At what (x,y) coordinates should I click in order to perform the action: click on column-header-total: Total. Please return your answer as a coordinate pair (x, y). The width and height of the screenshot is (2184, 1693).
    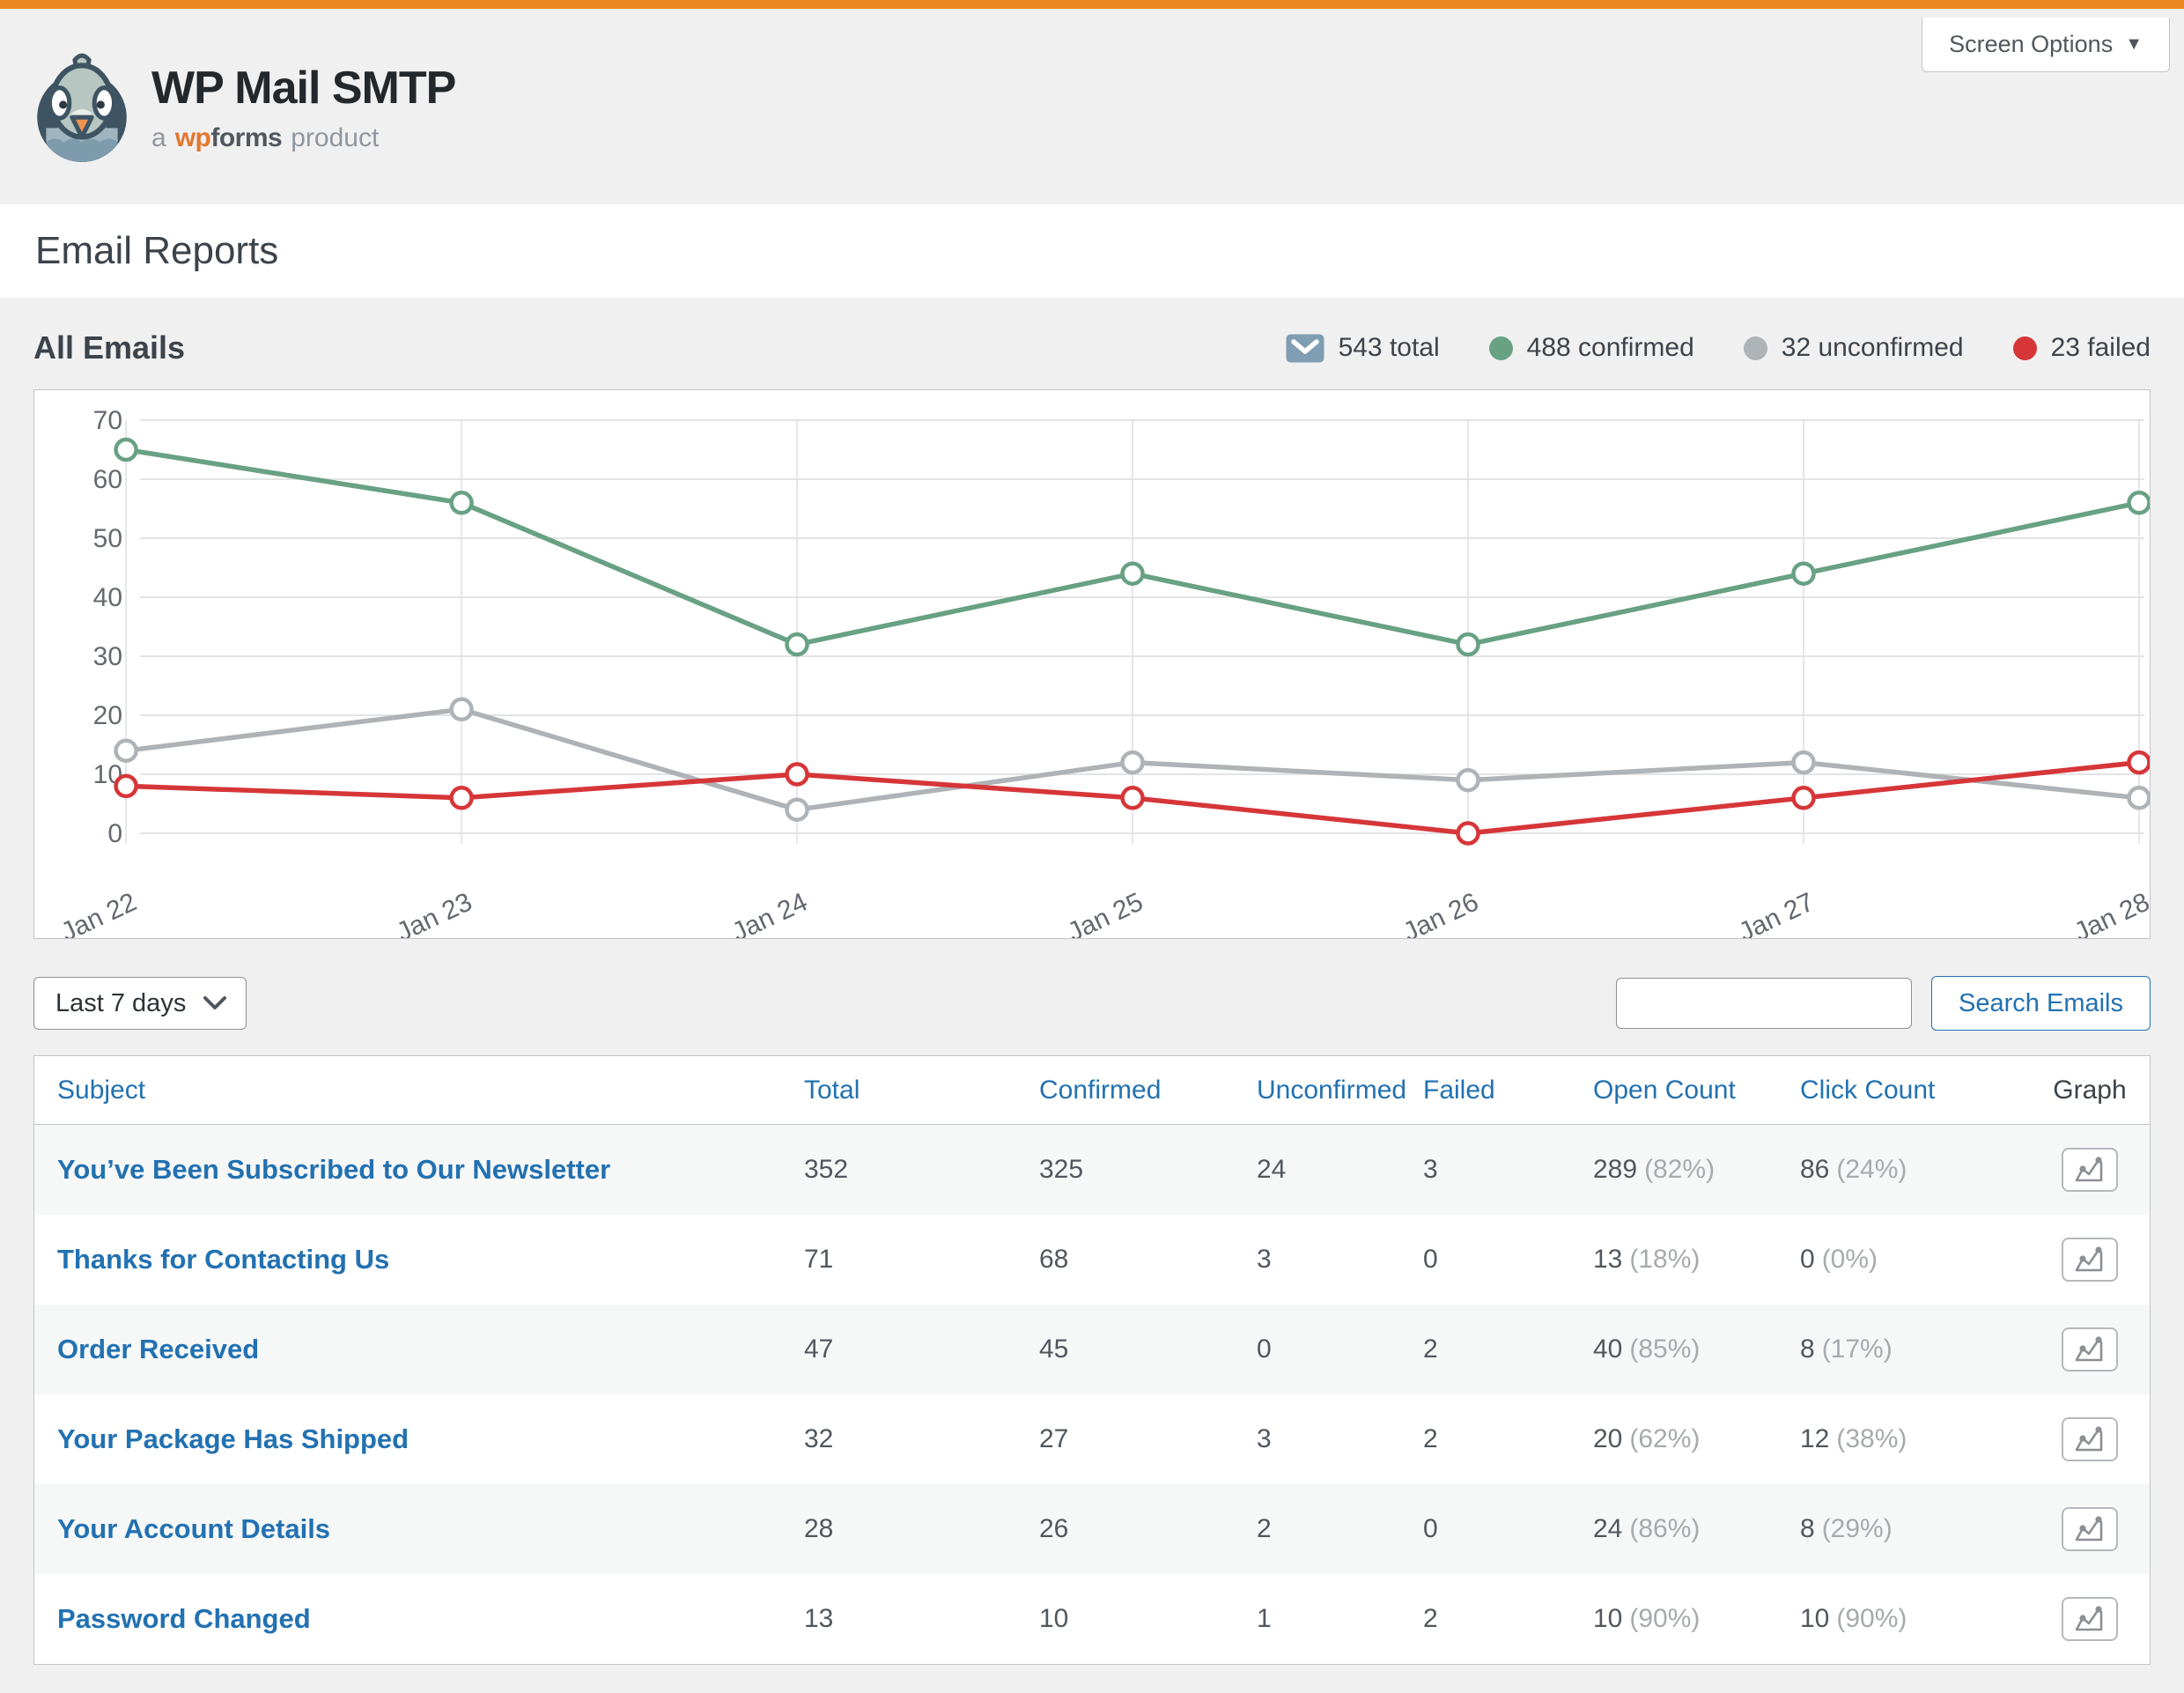
    Looking at the image, I should click on (832, 1090).